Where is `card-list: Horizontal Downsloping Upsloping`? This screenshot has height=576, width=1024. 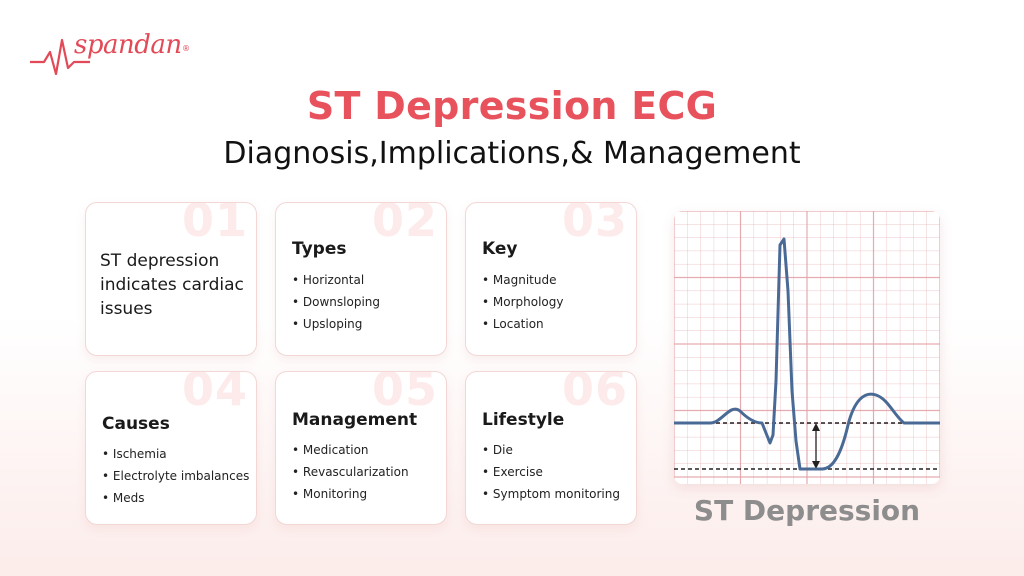 card-list: Horizontal Downsloping Upsloping is located at coordinates (336, 302).